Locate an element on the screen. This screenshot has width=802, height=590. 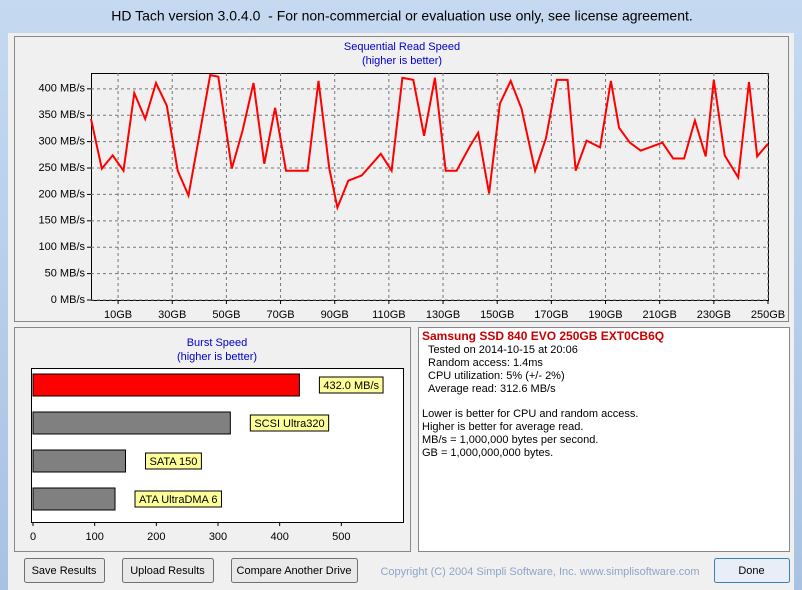
x-tick-label: 150GB is located at coordinates (497, 315).